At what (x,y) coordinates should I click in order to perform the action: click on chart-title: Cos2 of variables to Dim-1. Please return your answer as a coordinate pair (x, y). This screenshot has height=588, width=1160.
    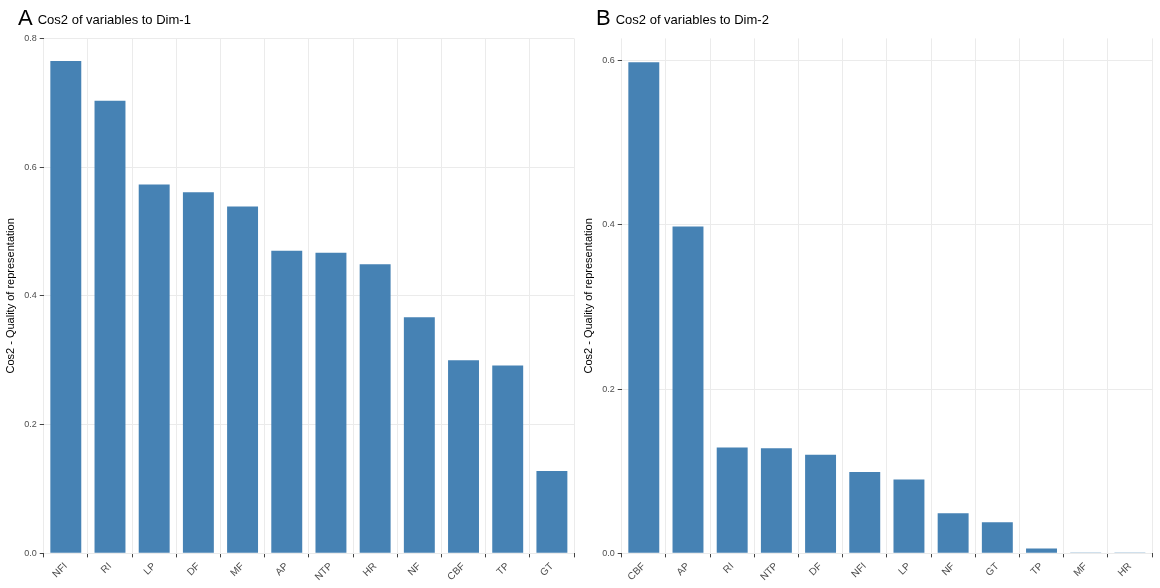
    Looking at the image, I should click on (114, 20).